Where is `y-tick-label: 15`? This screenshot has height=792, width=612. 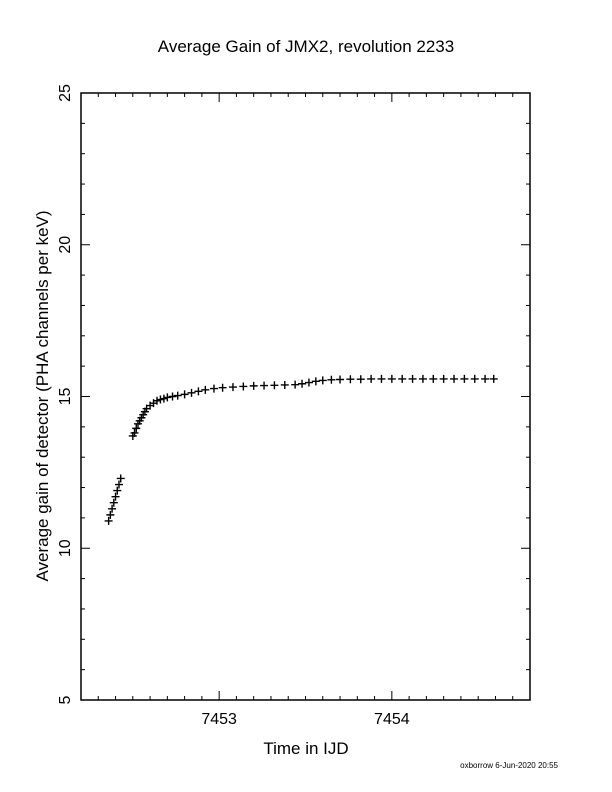 y-tick-label: 15 is located at coordinates (65, 397).